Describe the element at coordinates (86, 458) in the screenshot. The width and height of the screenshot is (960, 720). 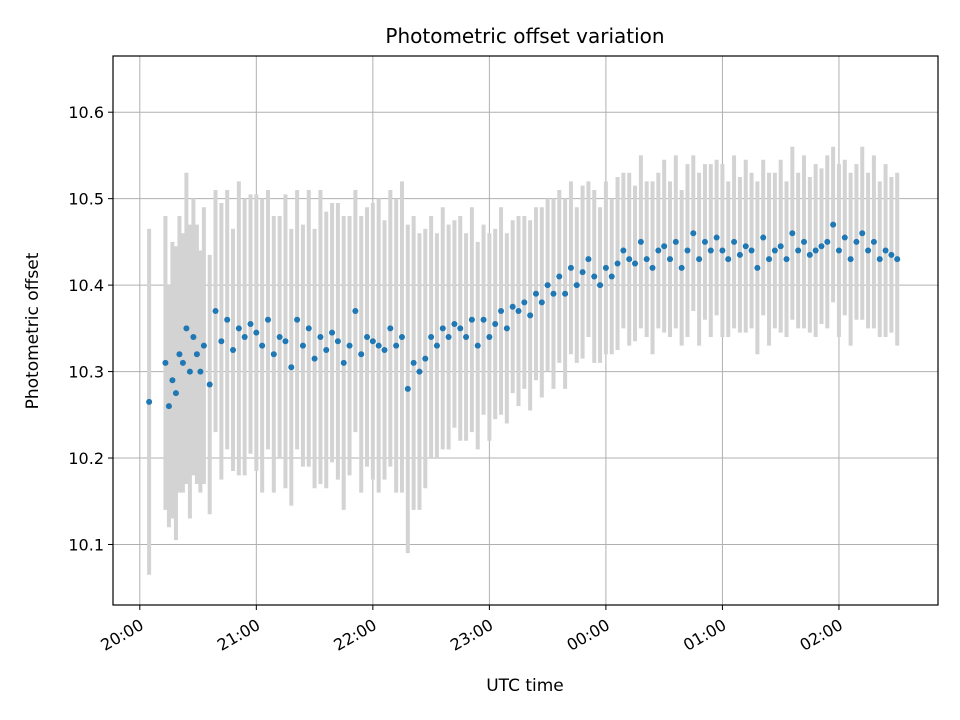
I see `y-tick-label: 10.2` at that location.